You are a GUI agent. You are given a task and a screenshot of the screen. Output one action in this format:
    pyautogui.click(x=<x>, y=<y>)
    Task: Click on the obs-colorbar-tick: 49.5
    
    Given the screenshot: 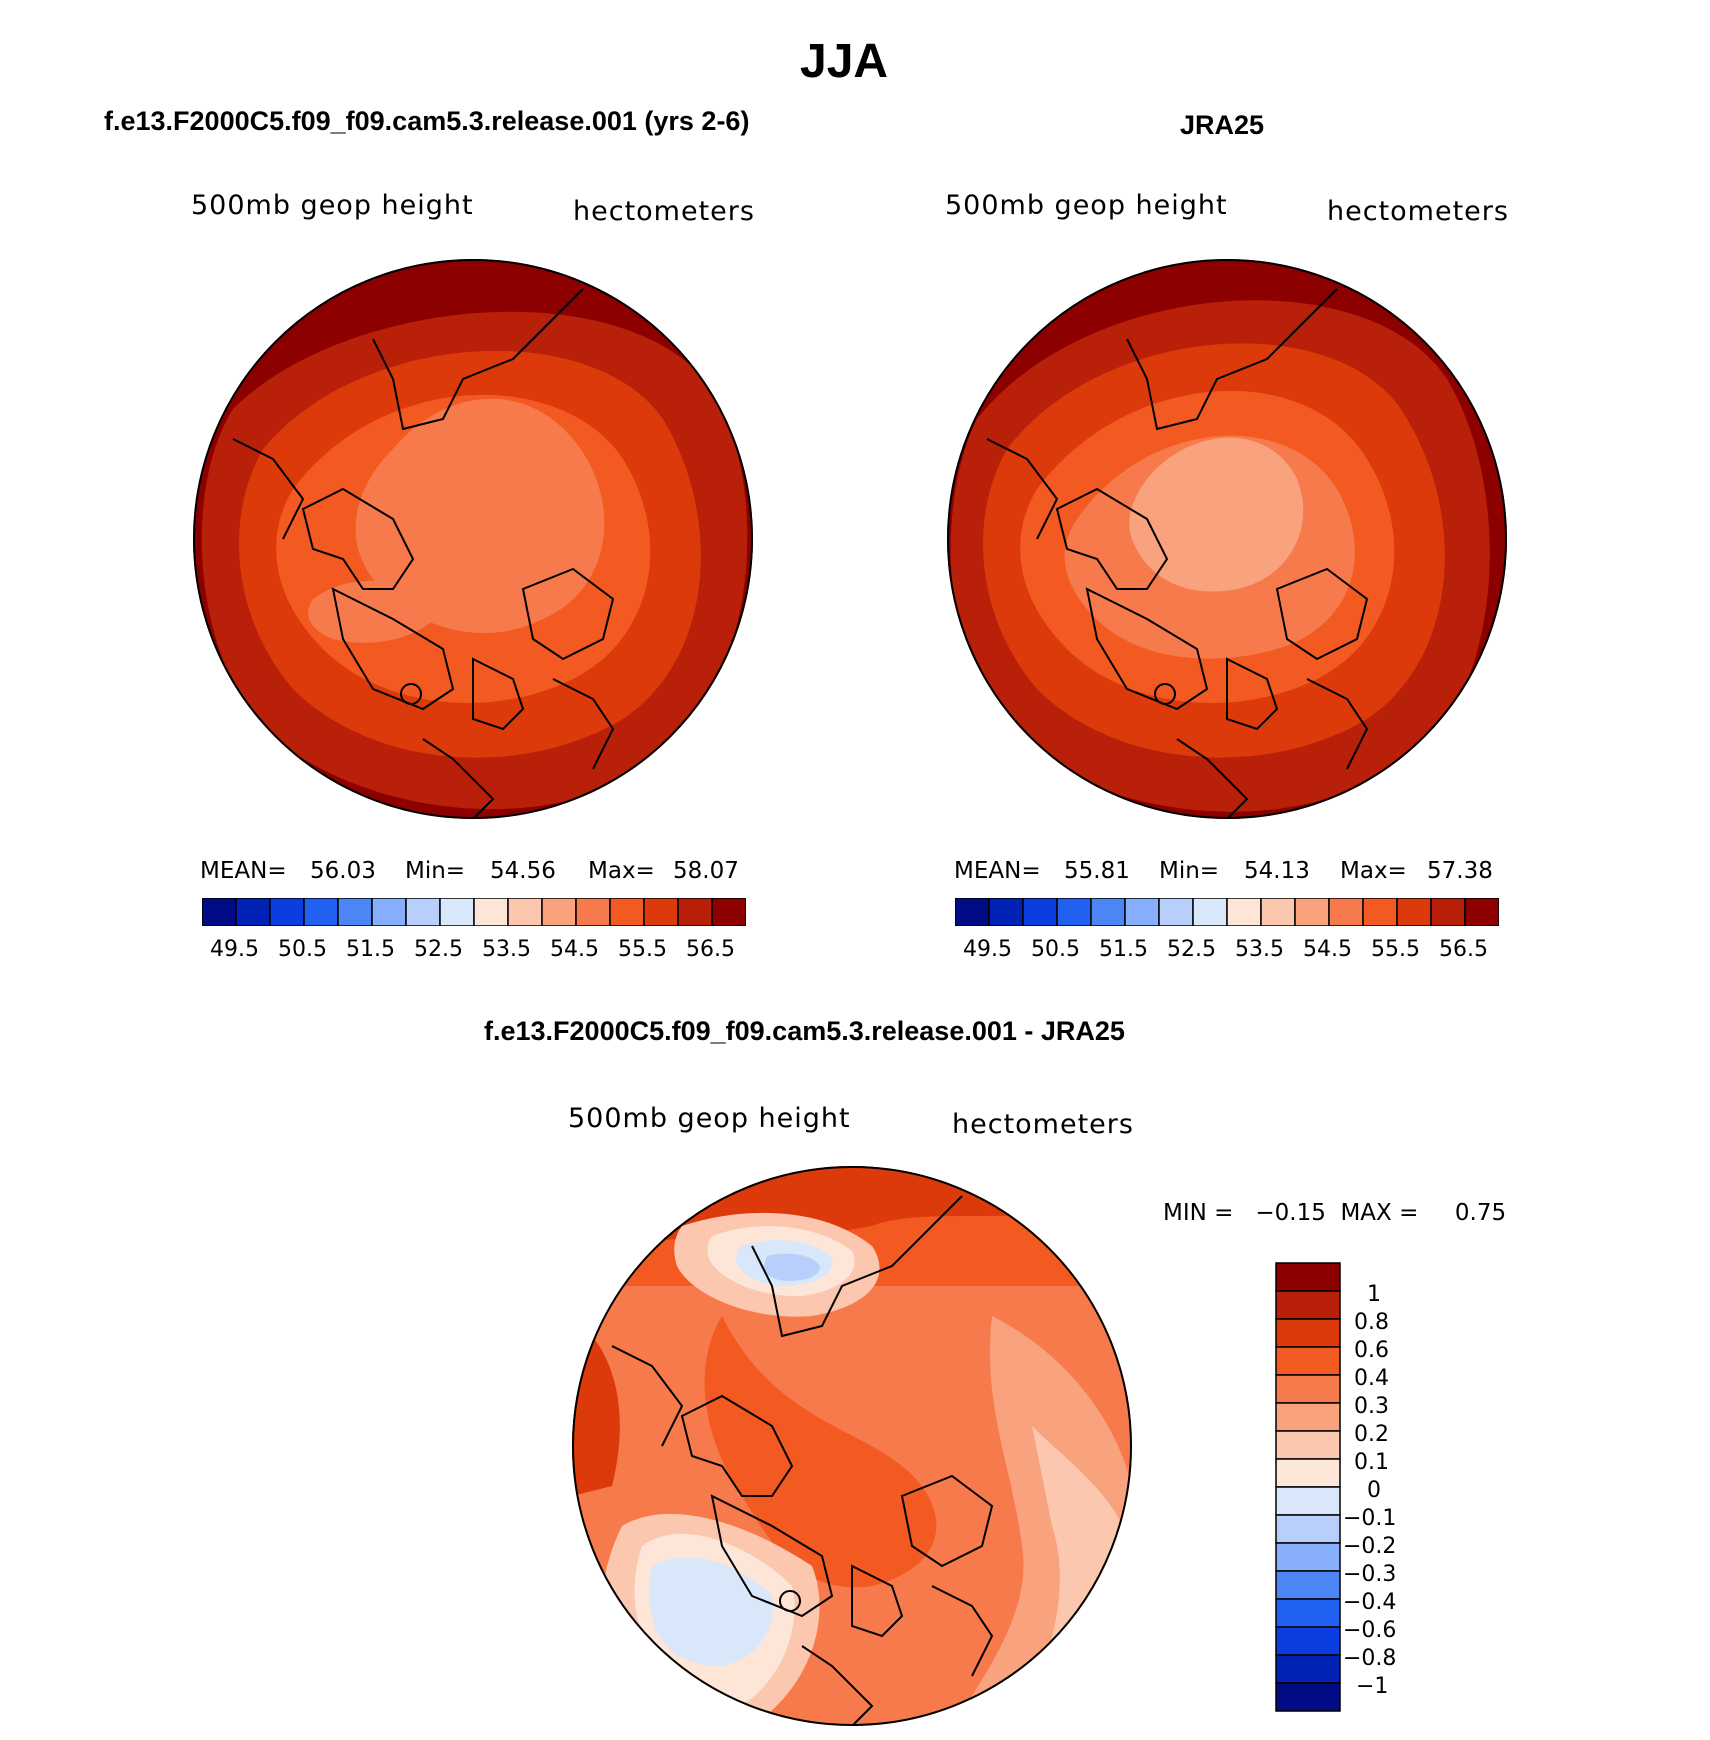 What is the action you would take?
    pyautogui.click(x=987, y=949)
    